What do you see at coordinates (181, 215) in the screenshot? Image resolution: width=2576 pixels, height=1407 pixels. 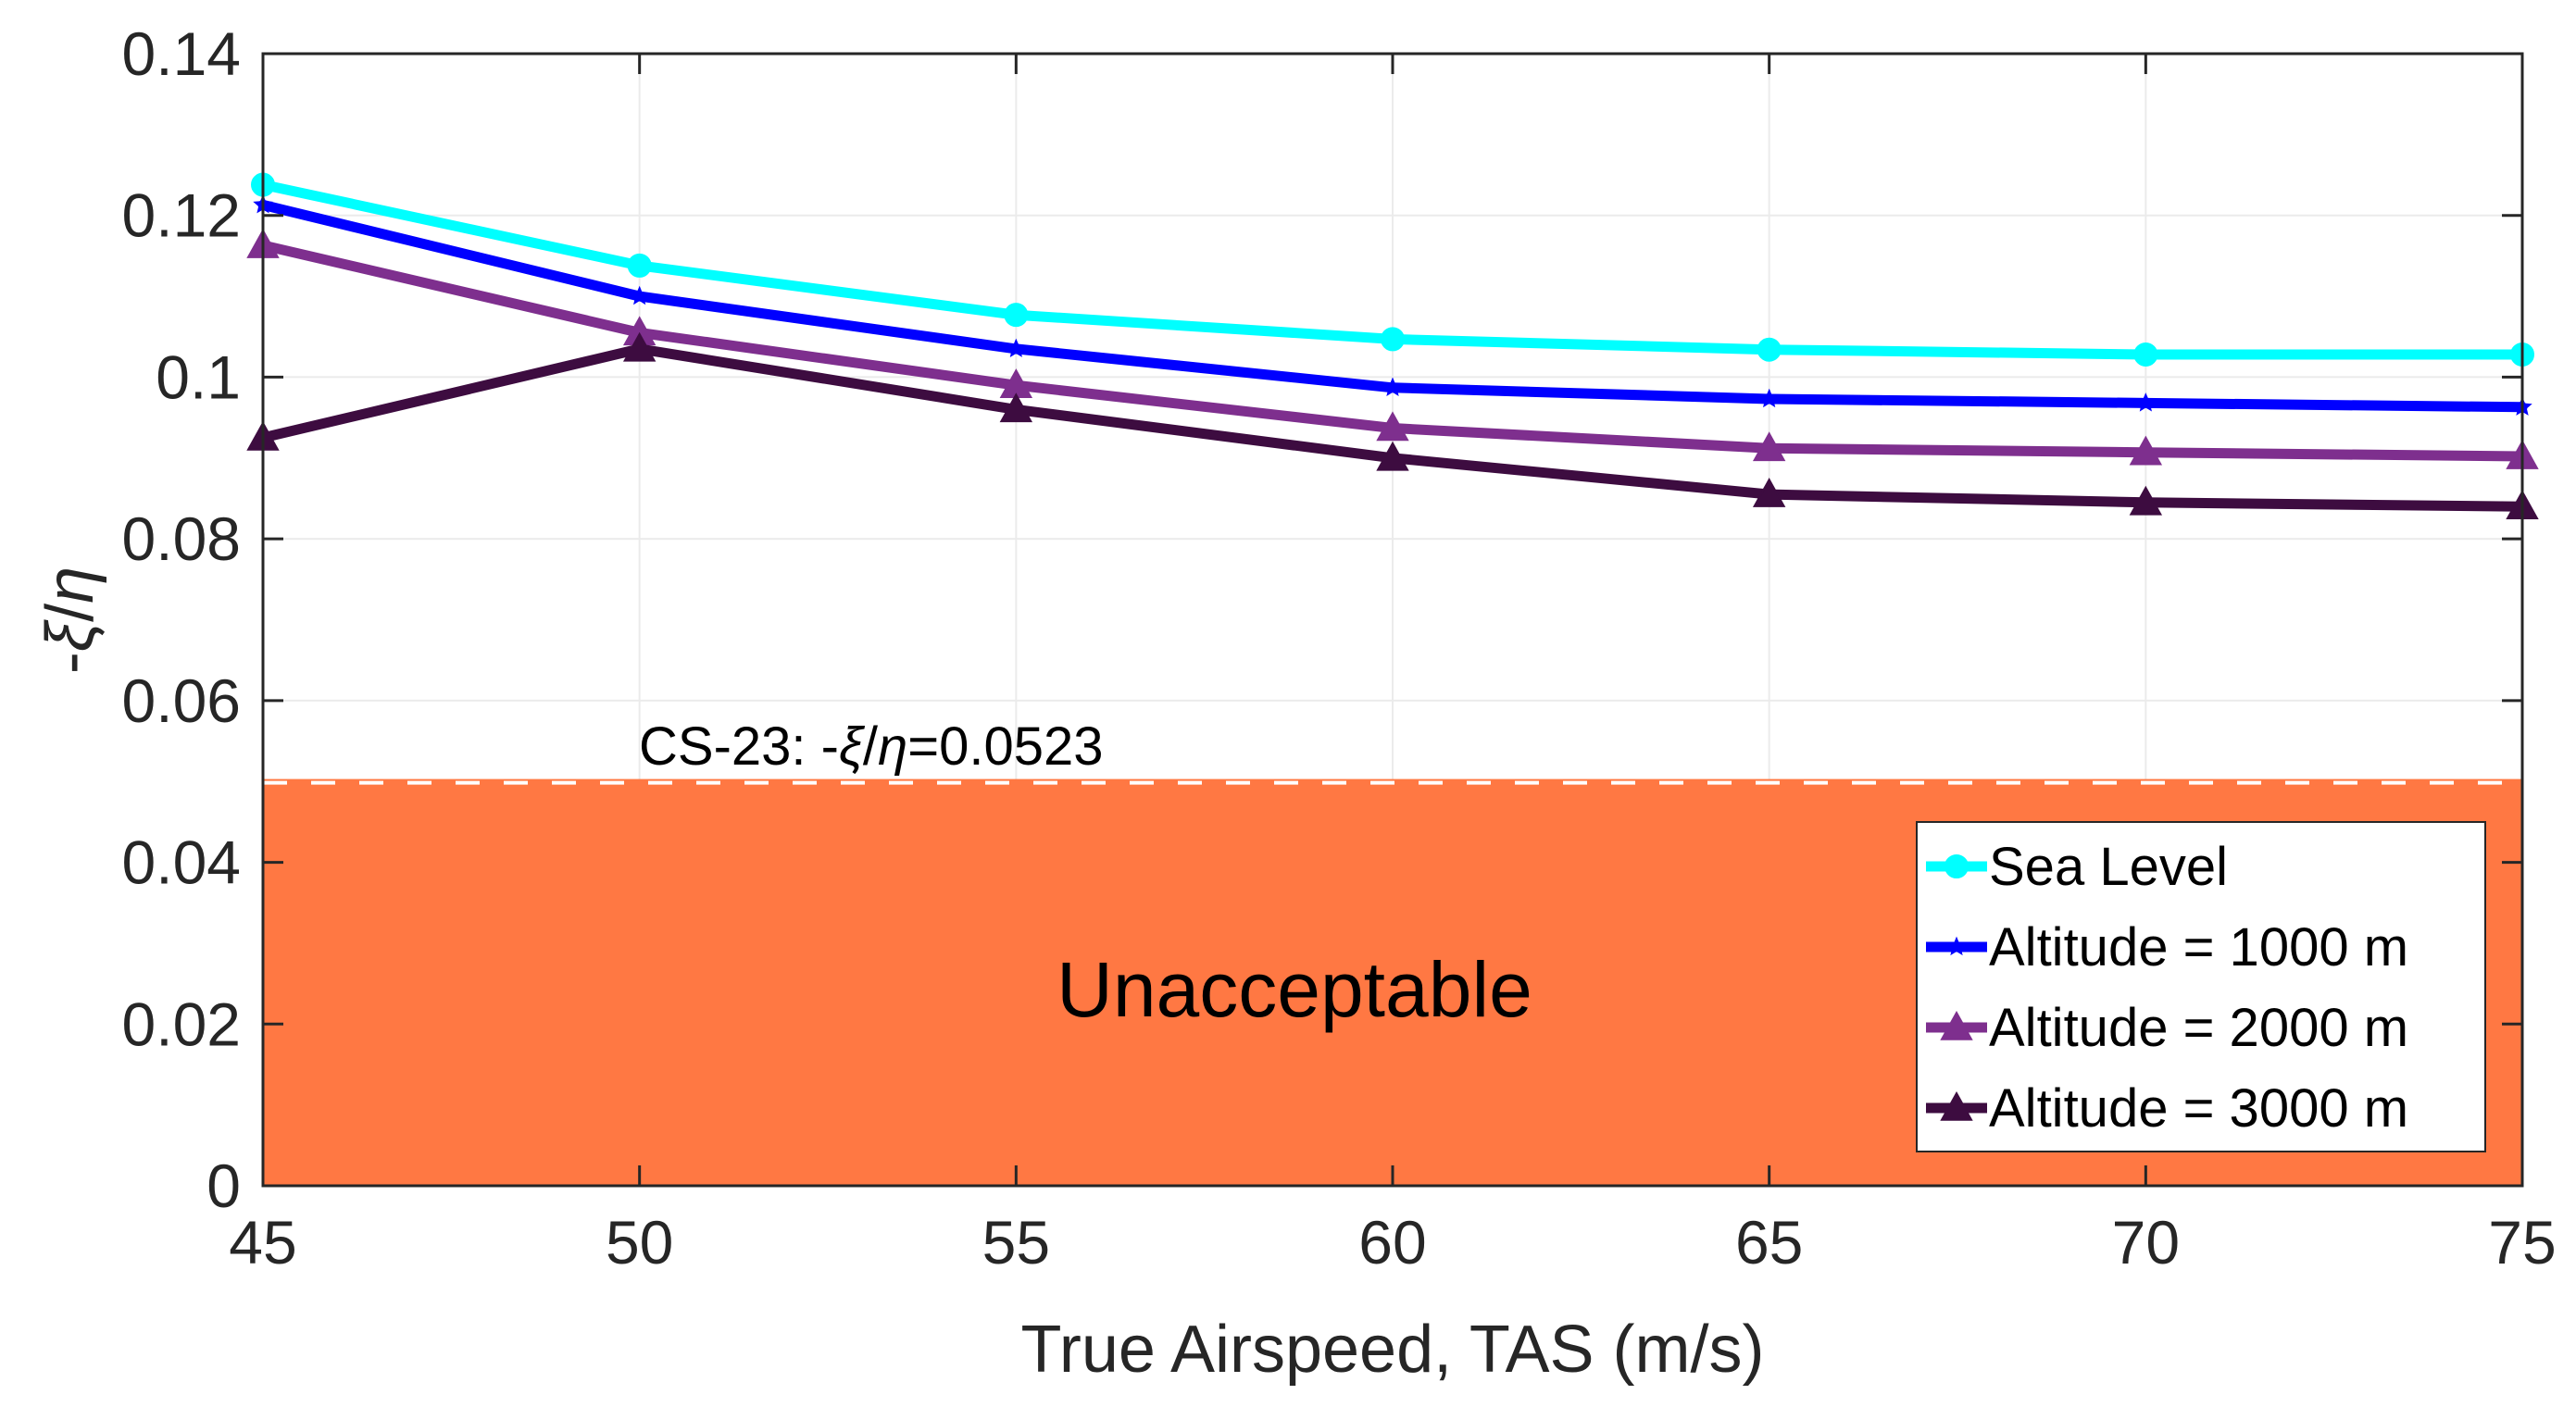 I see `y-tick-label: 0.12` at bounding box center [181, 215].